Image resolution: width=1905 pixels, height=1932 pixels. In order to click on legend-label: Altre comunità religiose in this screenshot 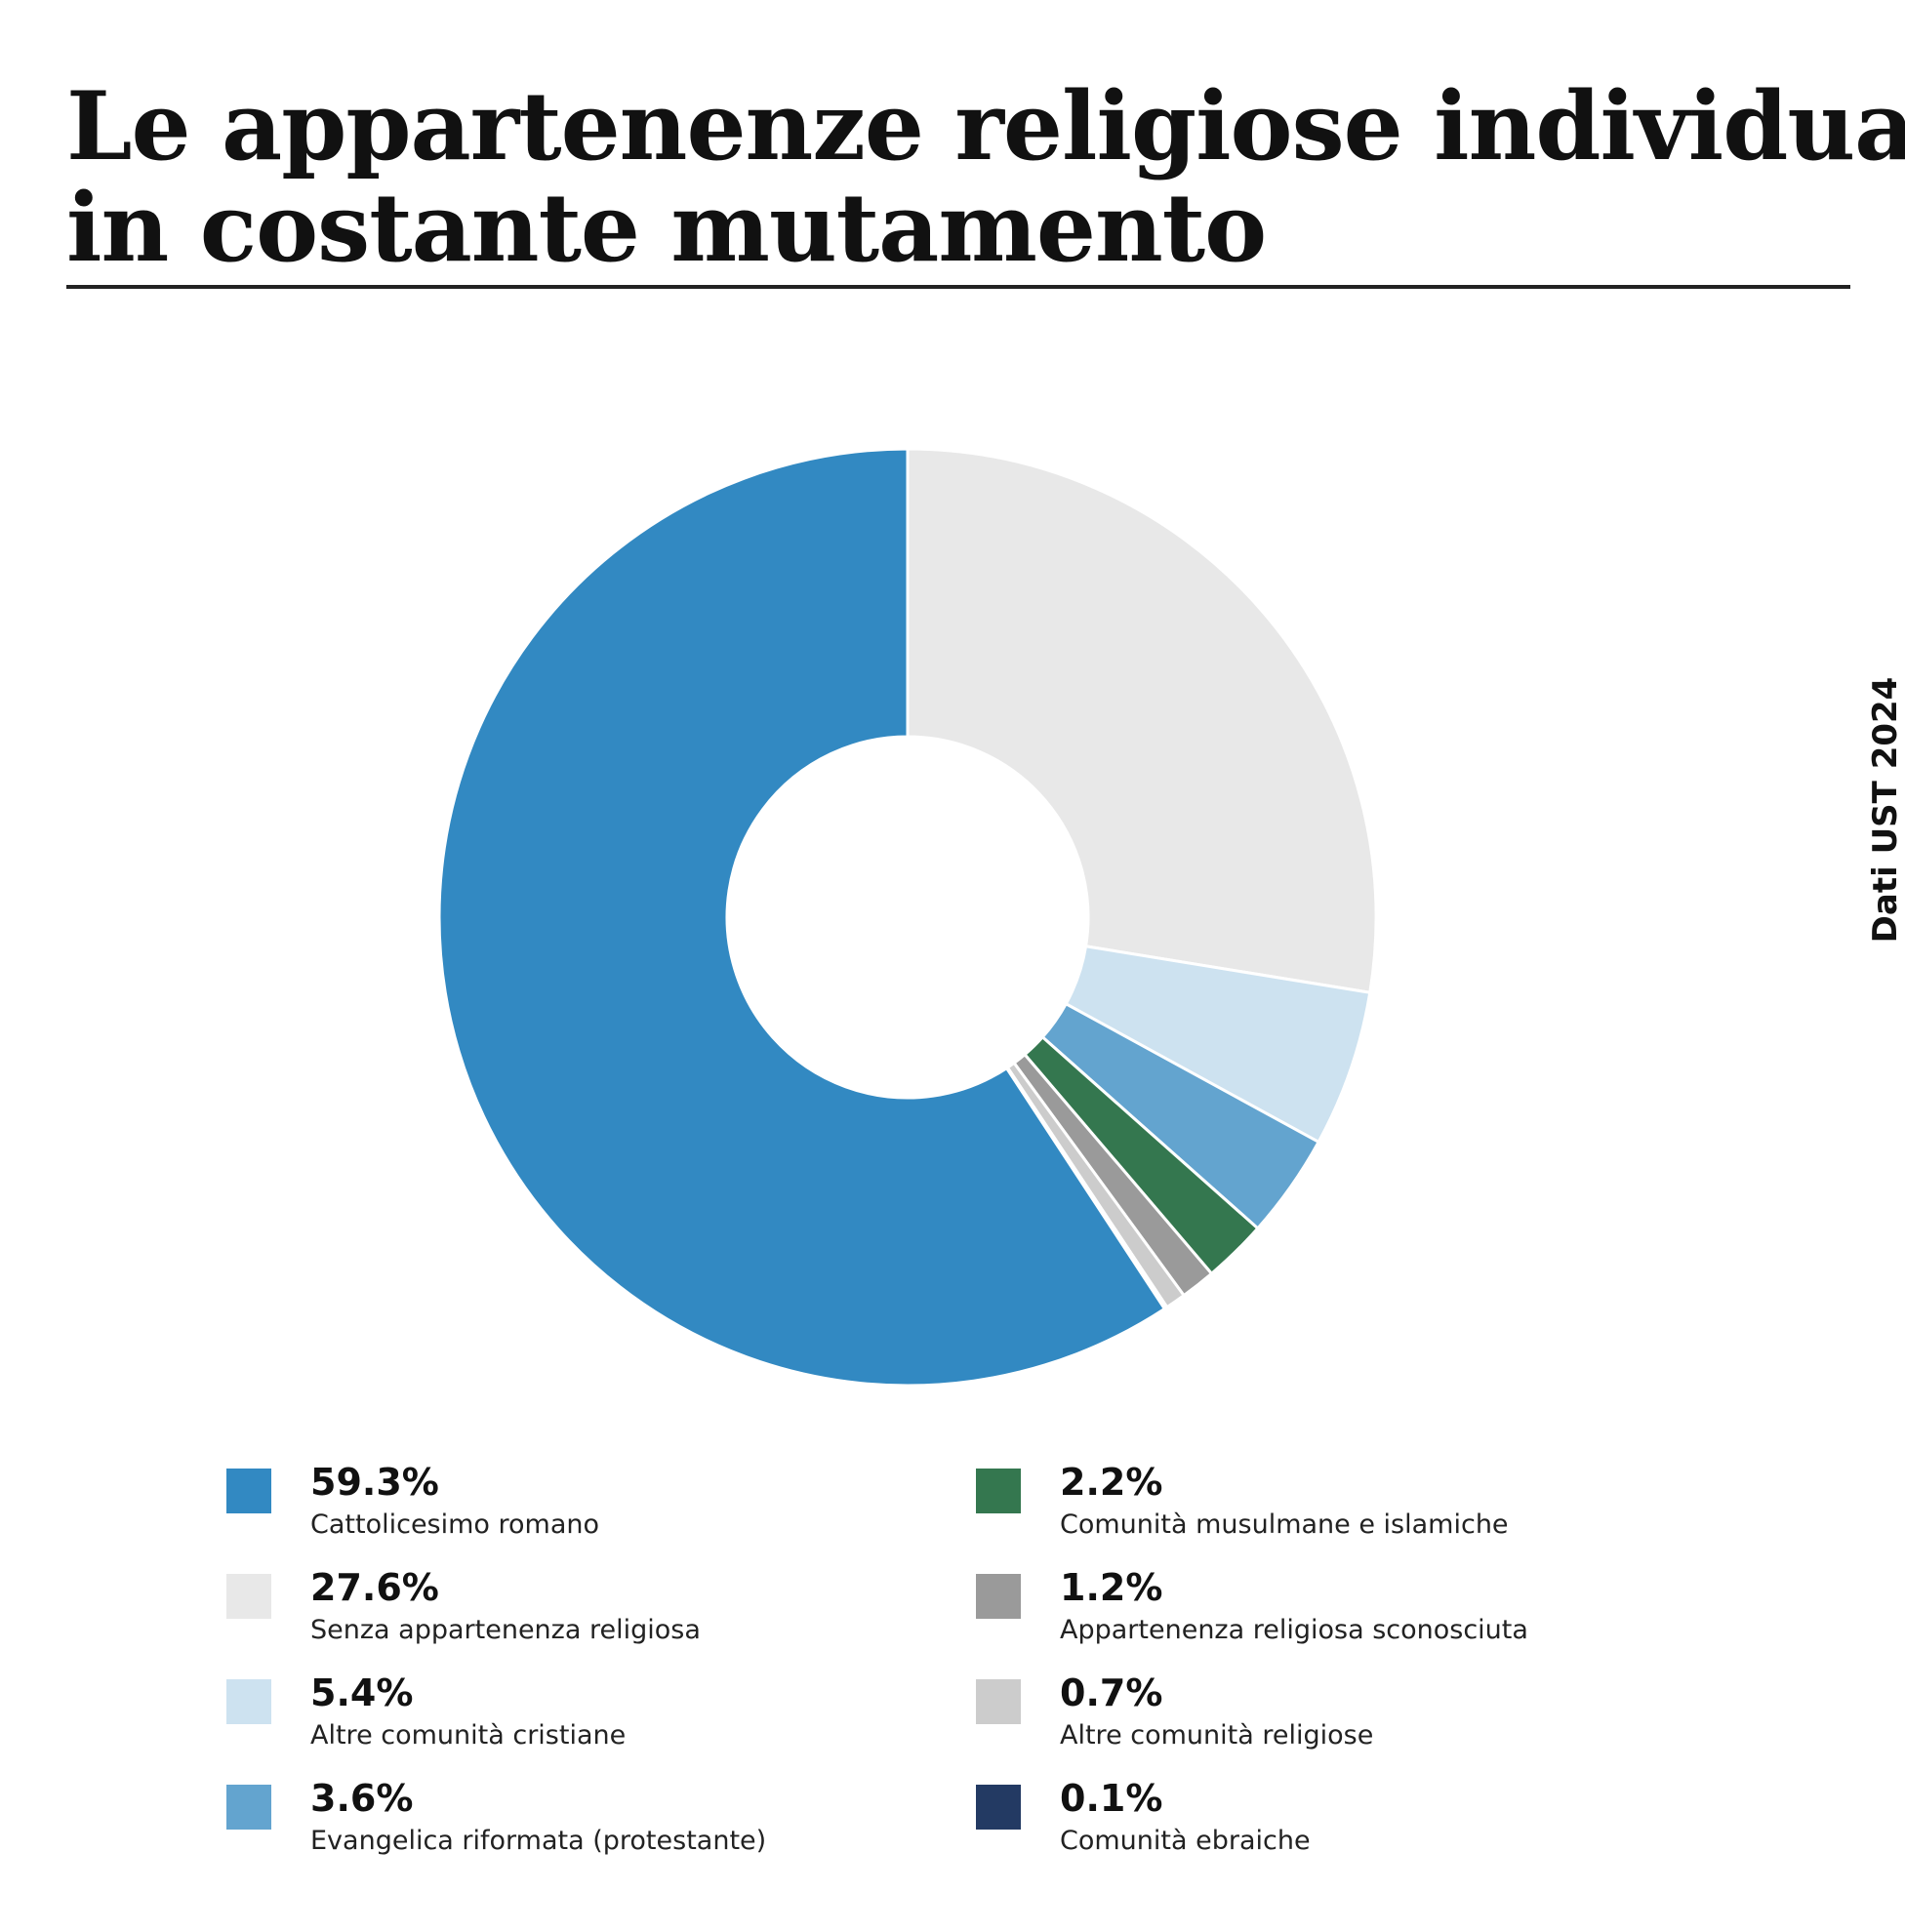, I will do `click(1217, 1735)`.